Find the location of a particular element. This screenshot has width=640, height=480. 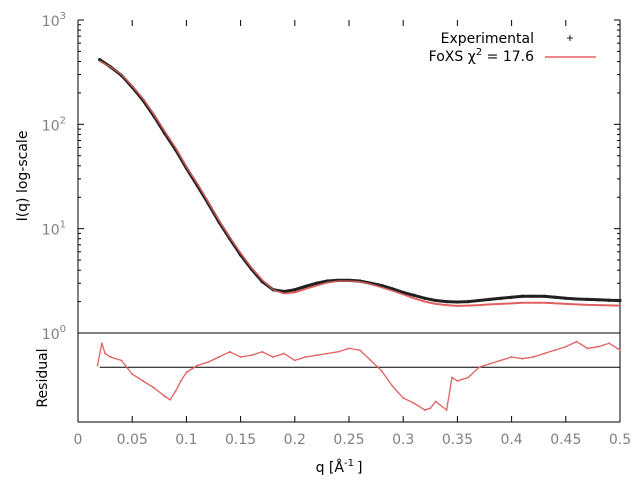

legend-marker-experimental is located at coordinates (570, 38).